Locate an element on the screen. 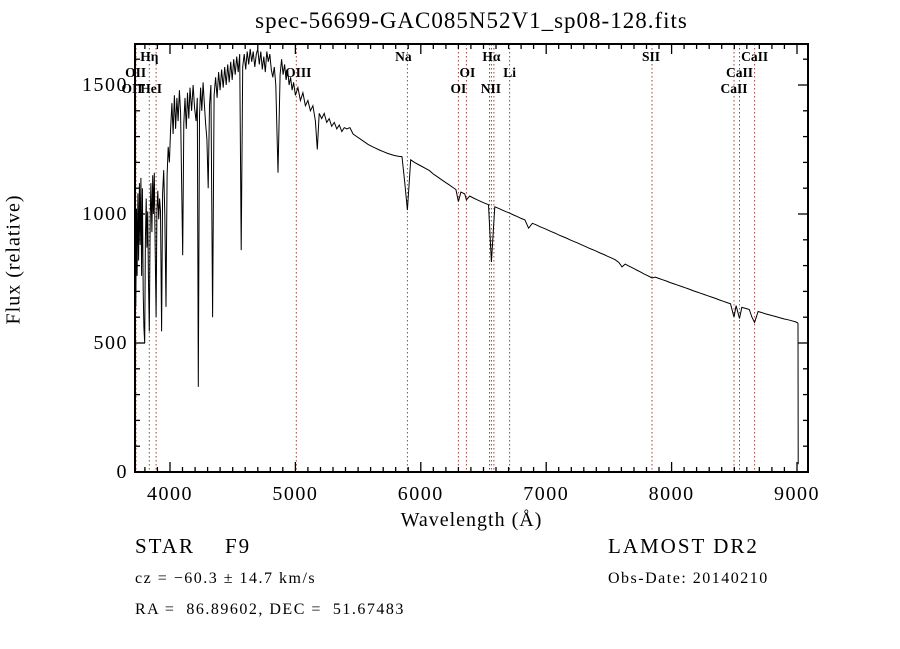 Image resolution: width=900 pixels, height=649 pixels. subclass-value: F9 is located at coordinates (238, 546).